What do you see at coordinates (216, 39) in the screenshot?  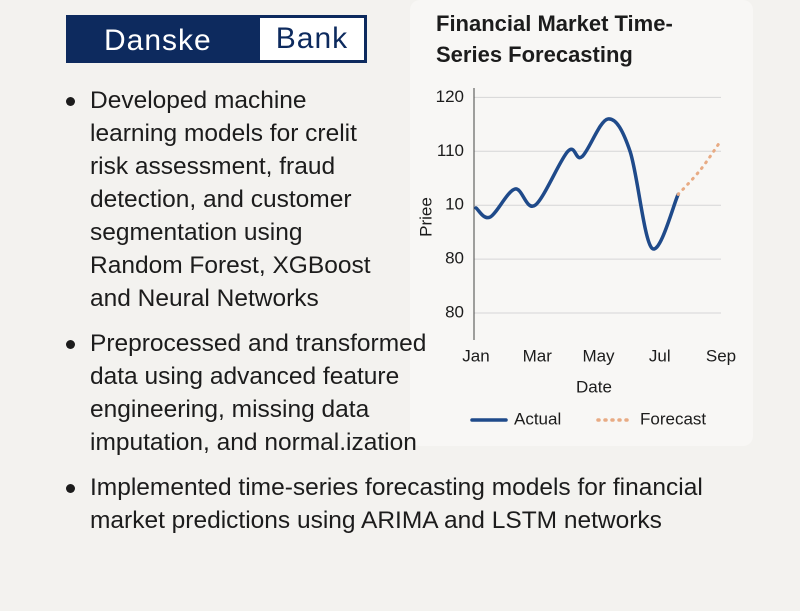 I see `logo: Danske Bank` at bounding box center [216, 39].